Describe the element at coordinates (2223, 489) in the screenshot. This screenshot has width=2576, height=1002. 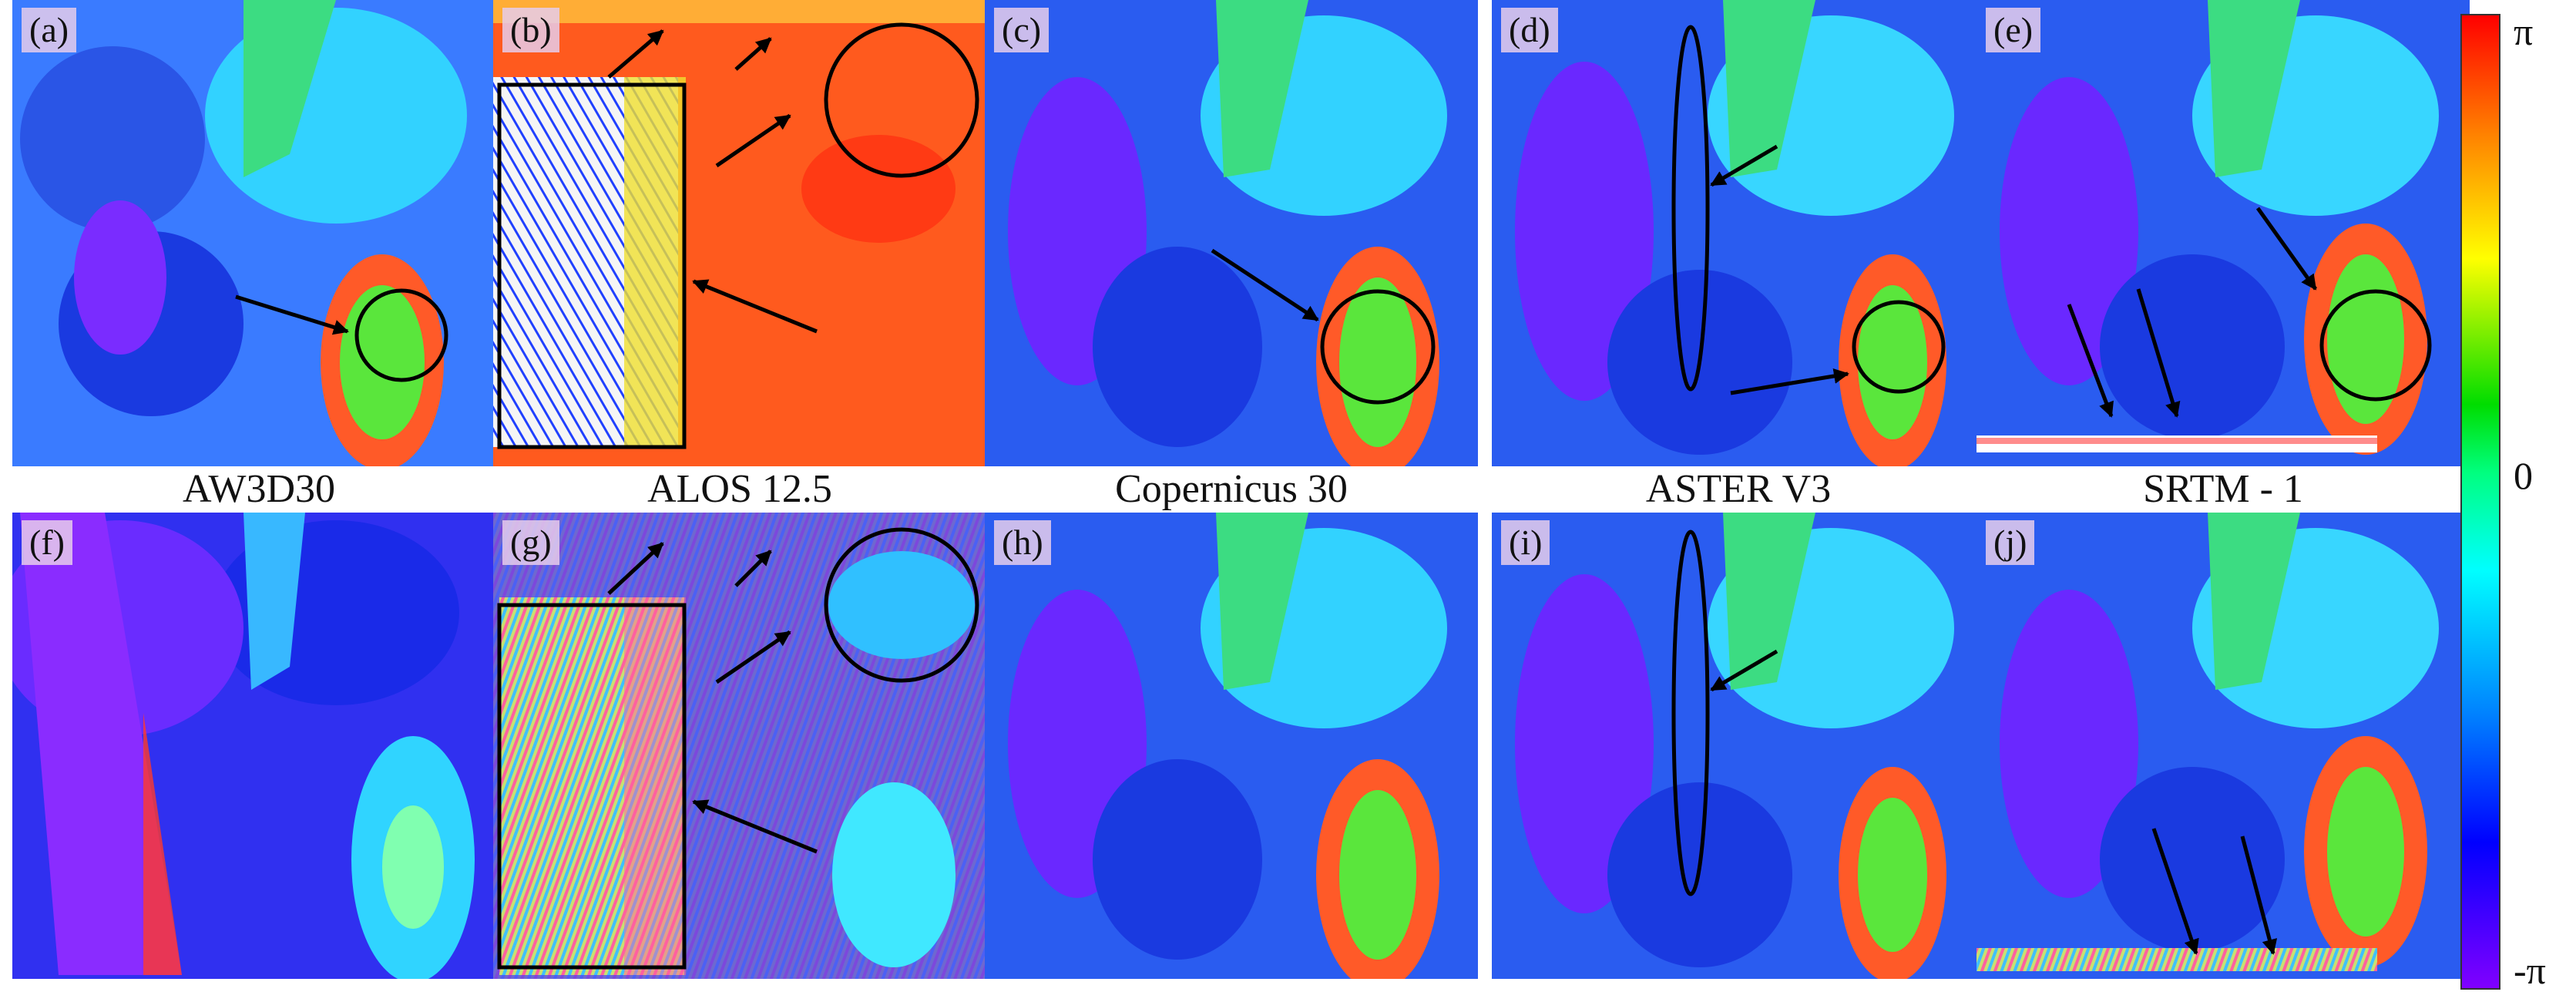
I see `caption-e: SRTM - 1` at that location.